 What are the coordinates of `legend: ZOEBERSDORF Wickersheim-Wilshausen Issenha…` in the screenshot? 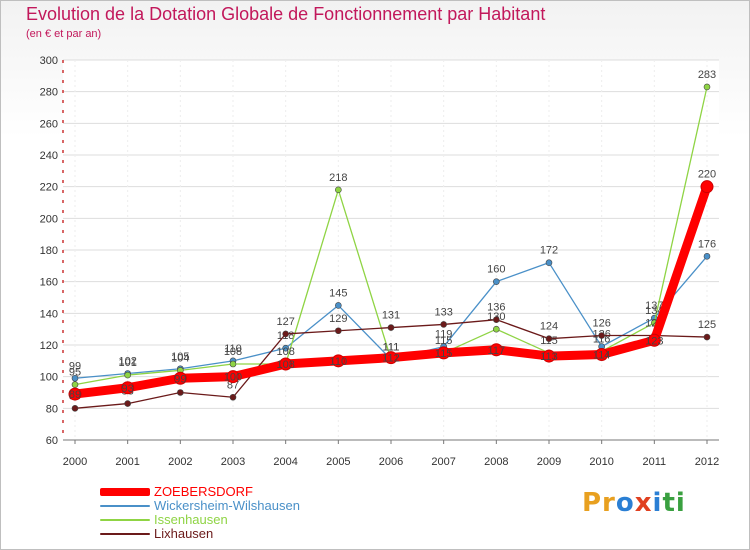 It's located at (250, 512).